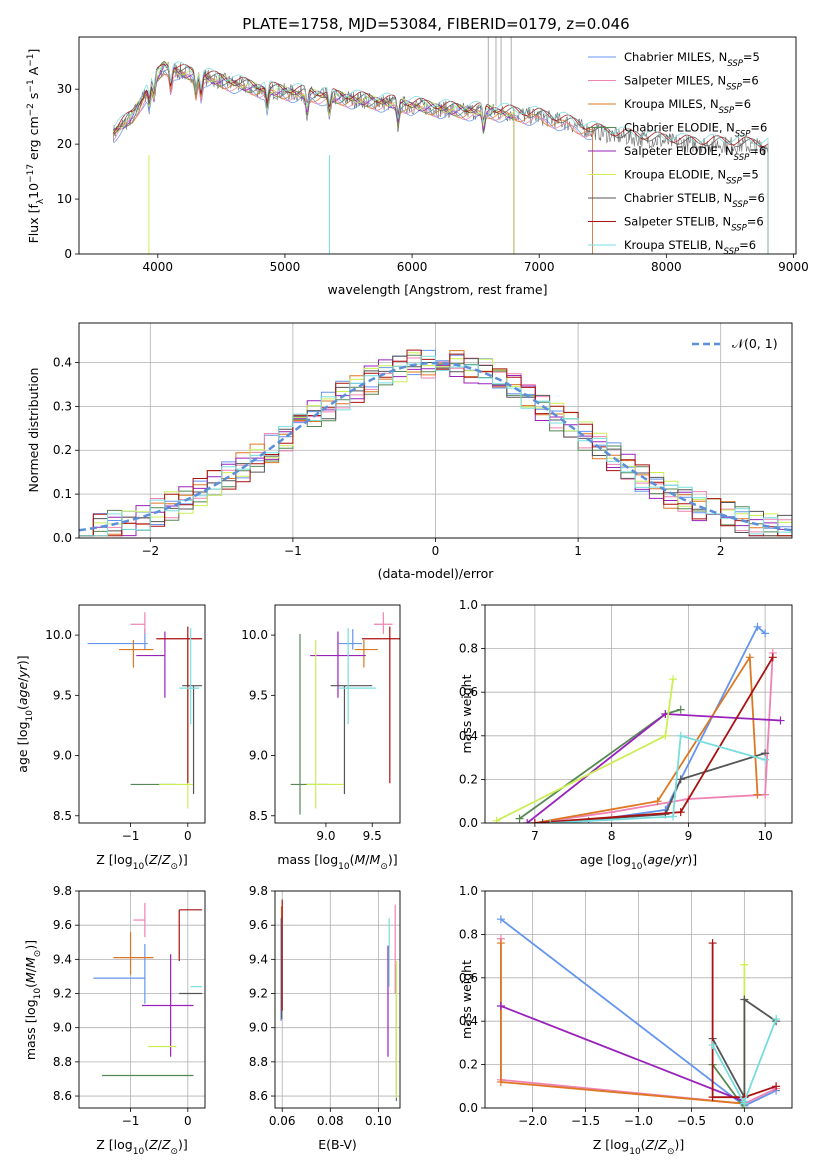  What do you see at coordinates (337, 862) in the screenshot?
I see `x-axis-label: mass [log10(M/M⊙)]` at bounding box center [337, 862].